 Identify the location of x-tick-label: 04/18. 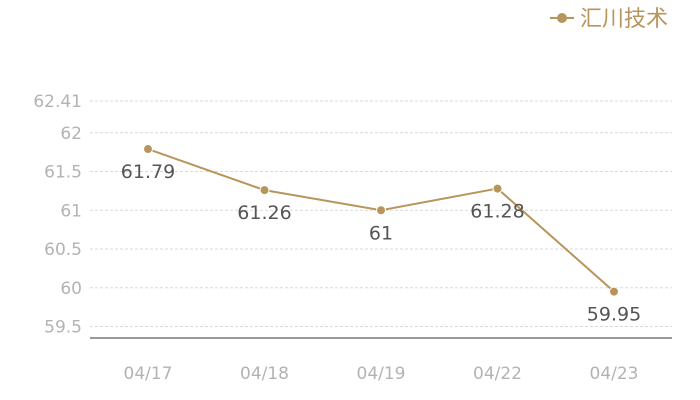
(264, 374).